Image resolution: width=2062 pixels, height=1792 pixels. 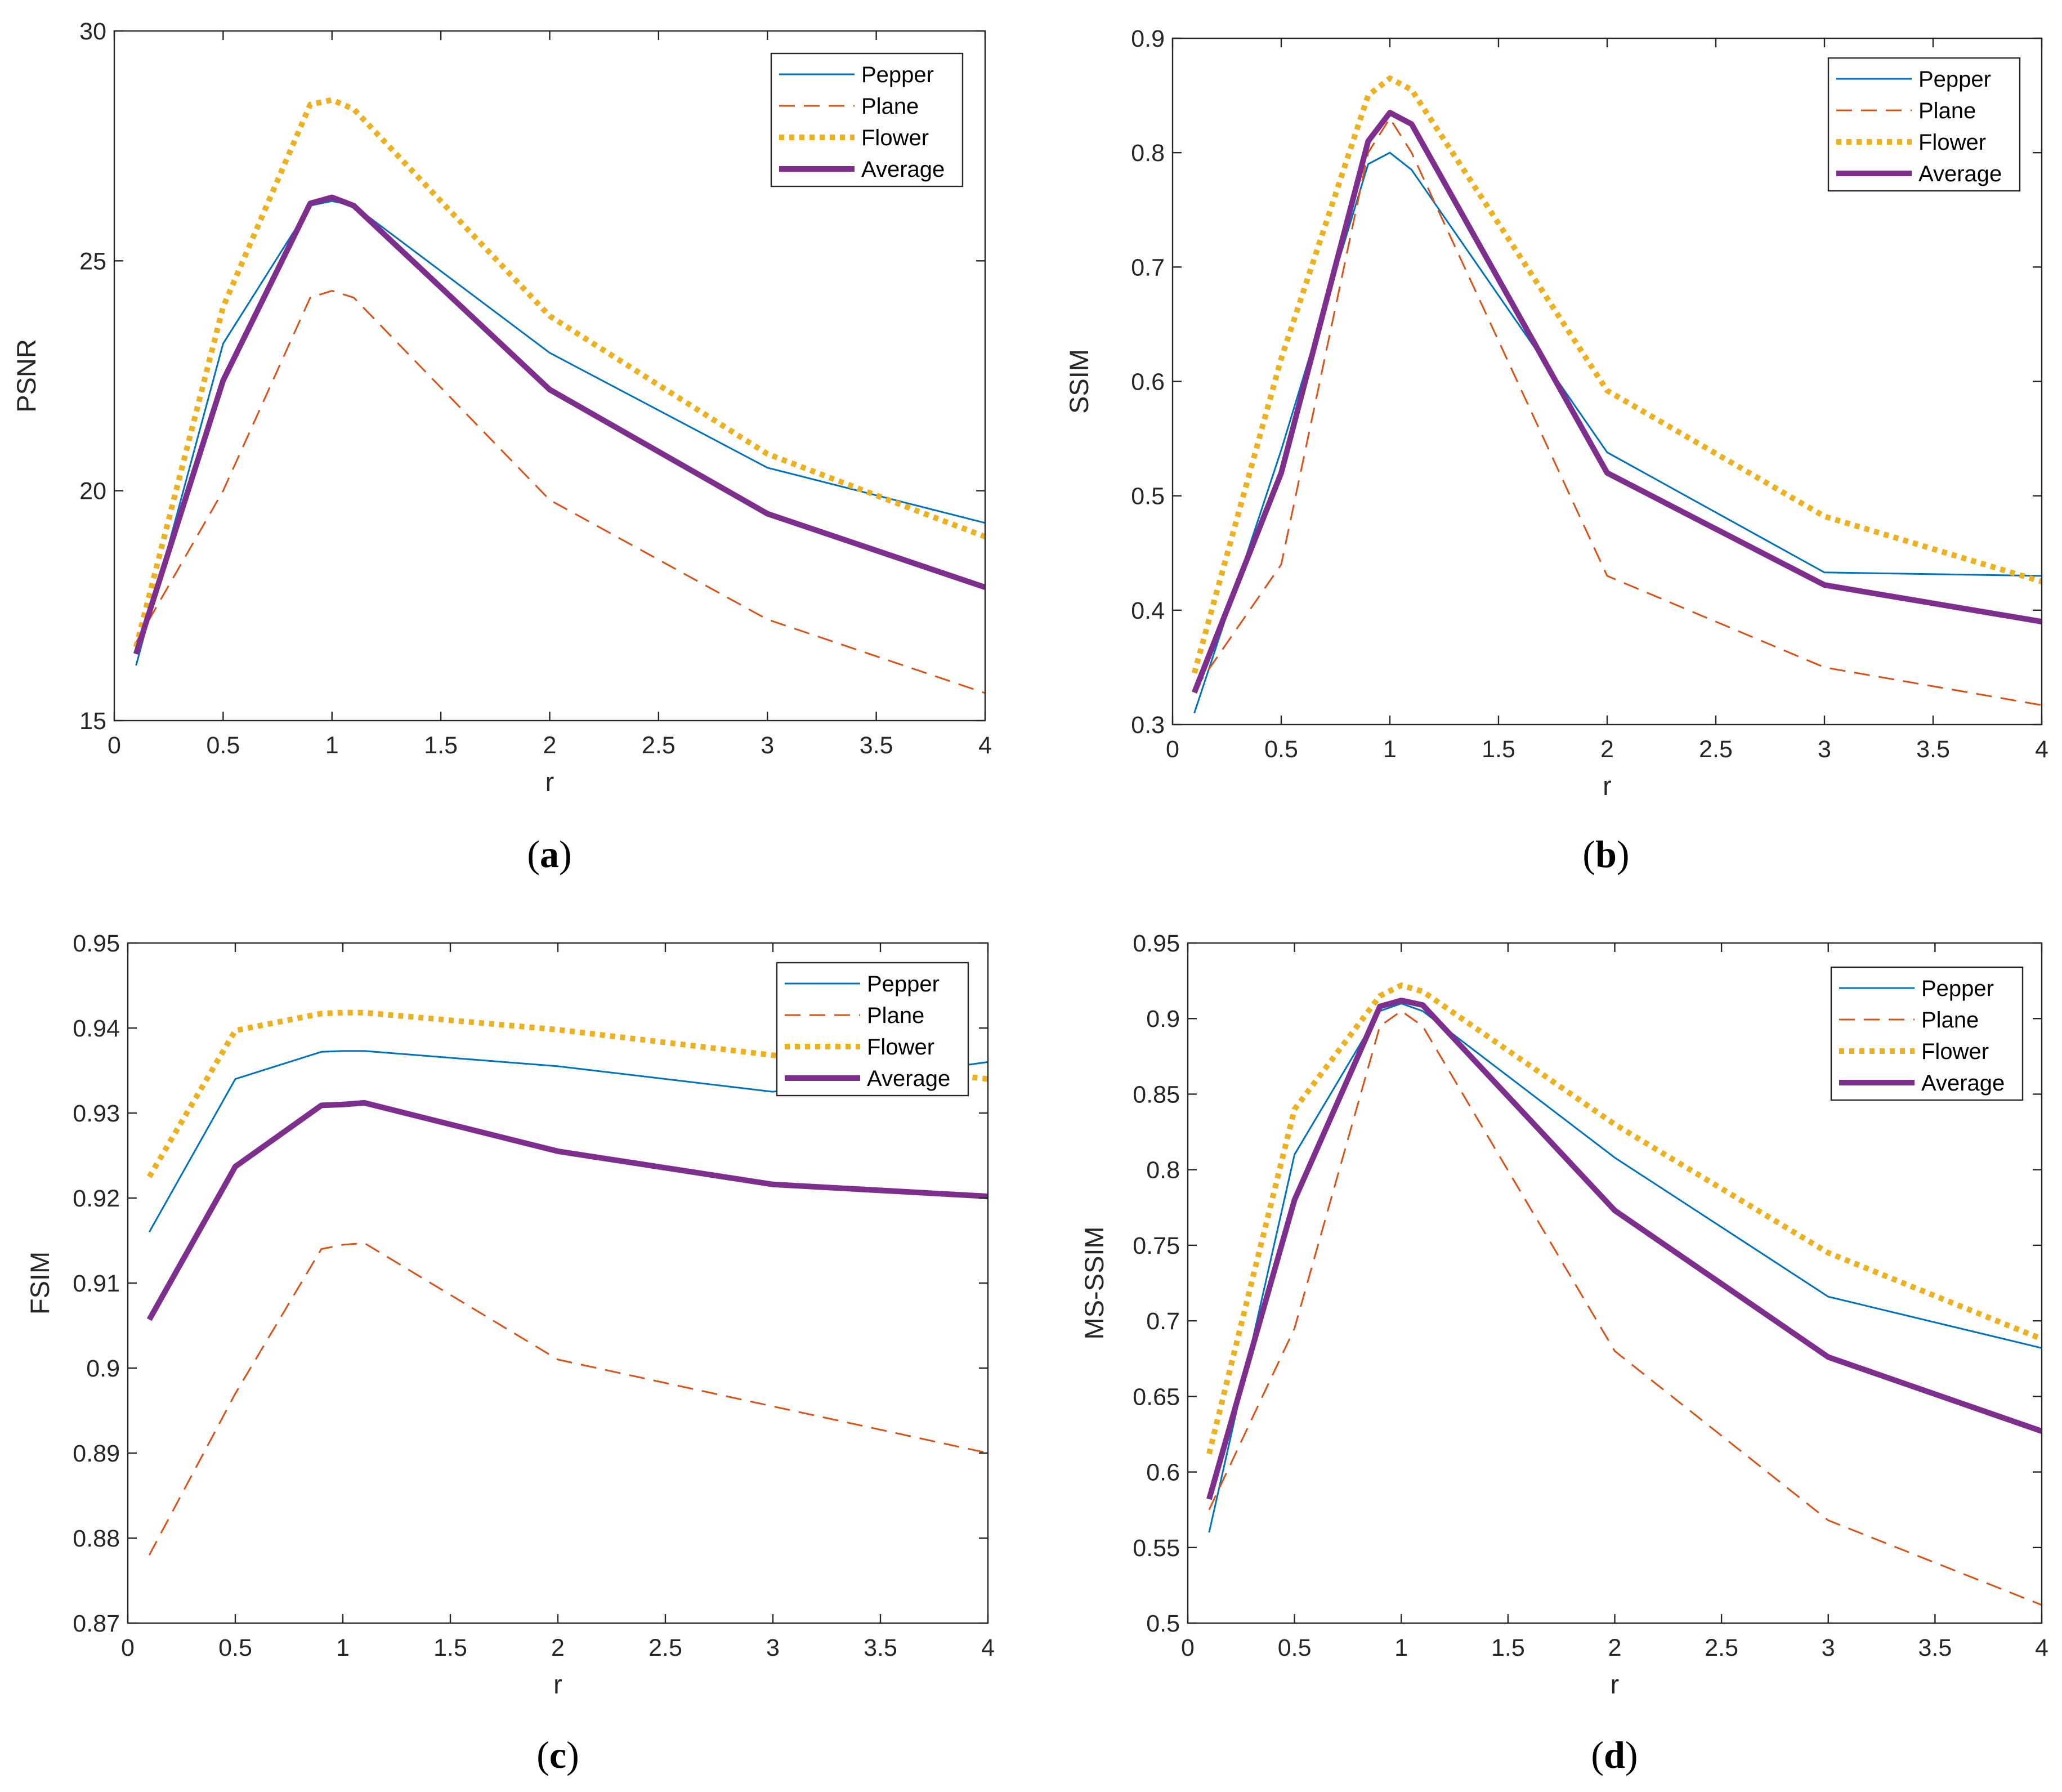 I want to click on y-tick-label: 15, so click(x=92, y=722).